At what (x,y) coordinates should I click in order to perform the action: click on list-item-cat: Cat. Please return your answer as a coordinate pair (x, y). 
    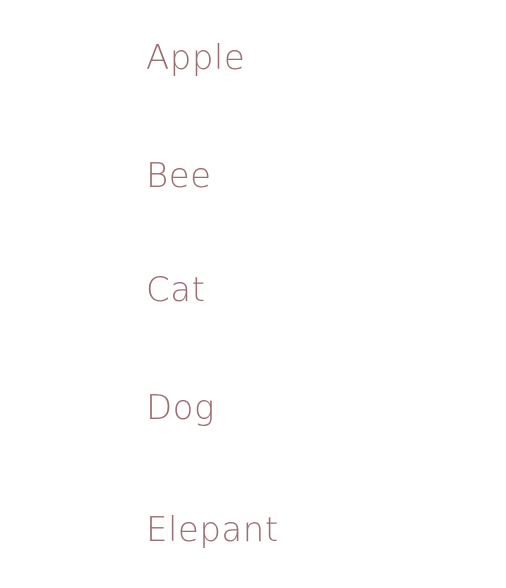
    Looking at the image, I should click on (176, 290).